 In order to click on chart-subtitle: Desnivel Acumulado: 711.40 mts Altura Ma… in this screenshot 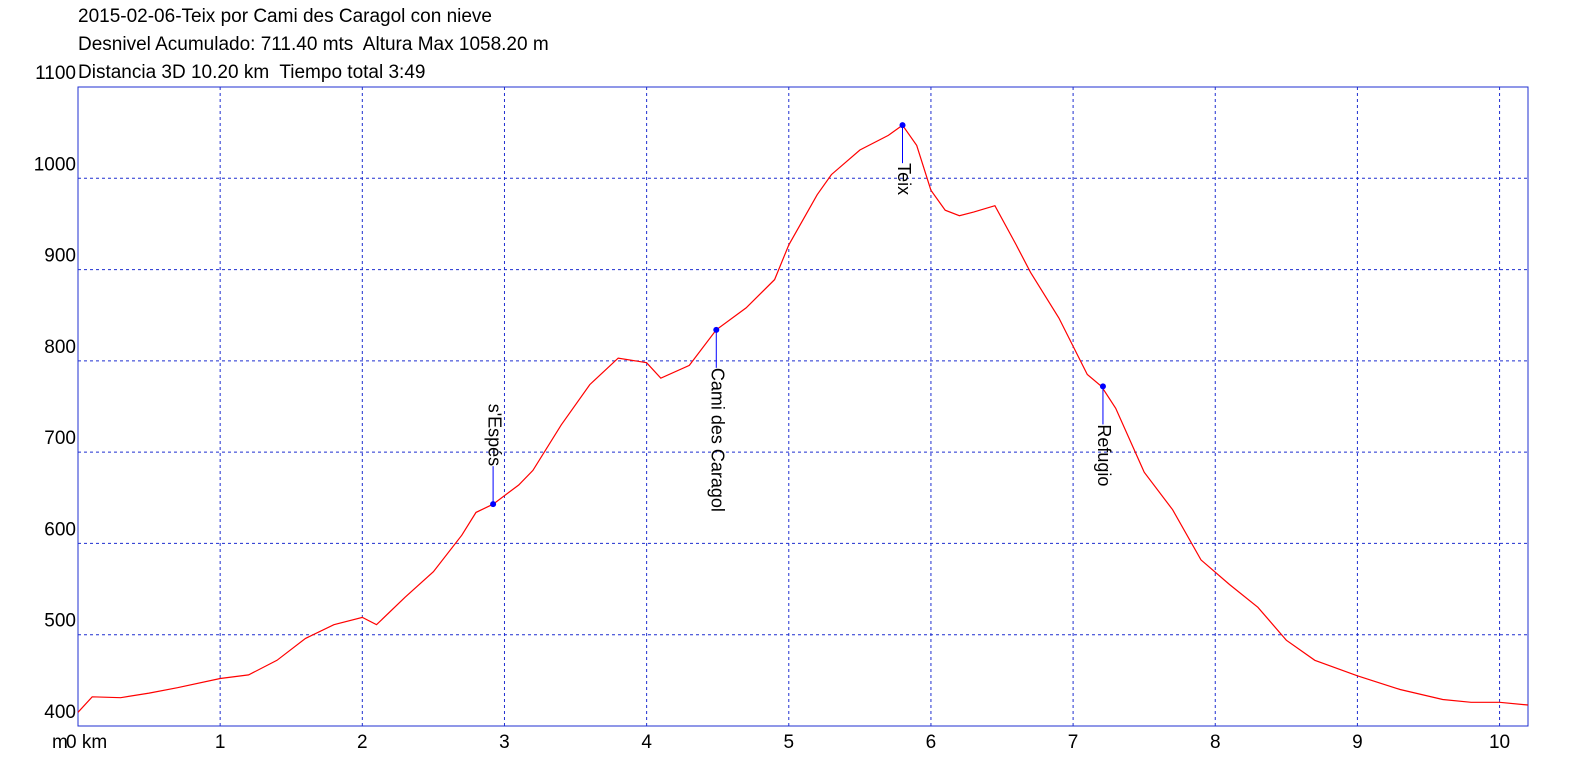, I will do `click(313, 44)`.